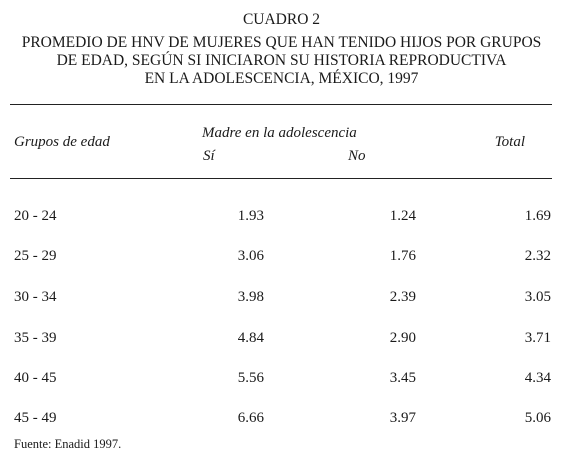 The image size is (563, 457). What do you see at coordinates (250, 338) in the screenshot?
I see `row-value-si: 4.84` at bounding box center [250, 338].